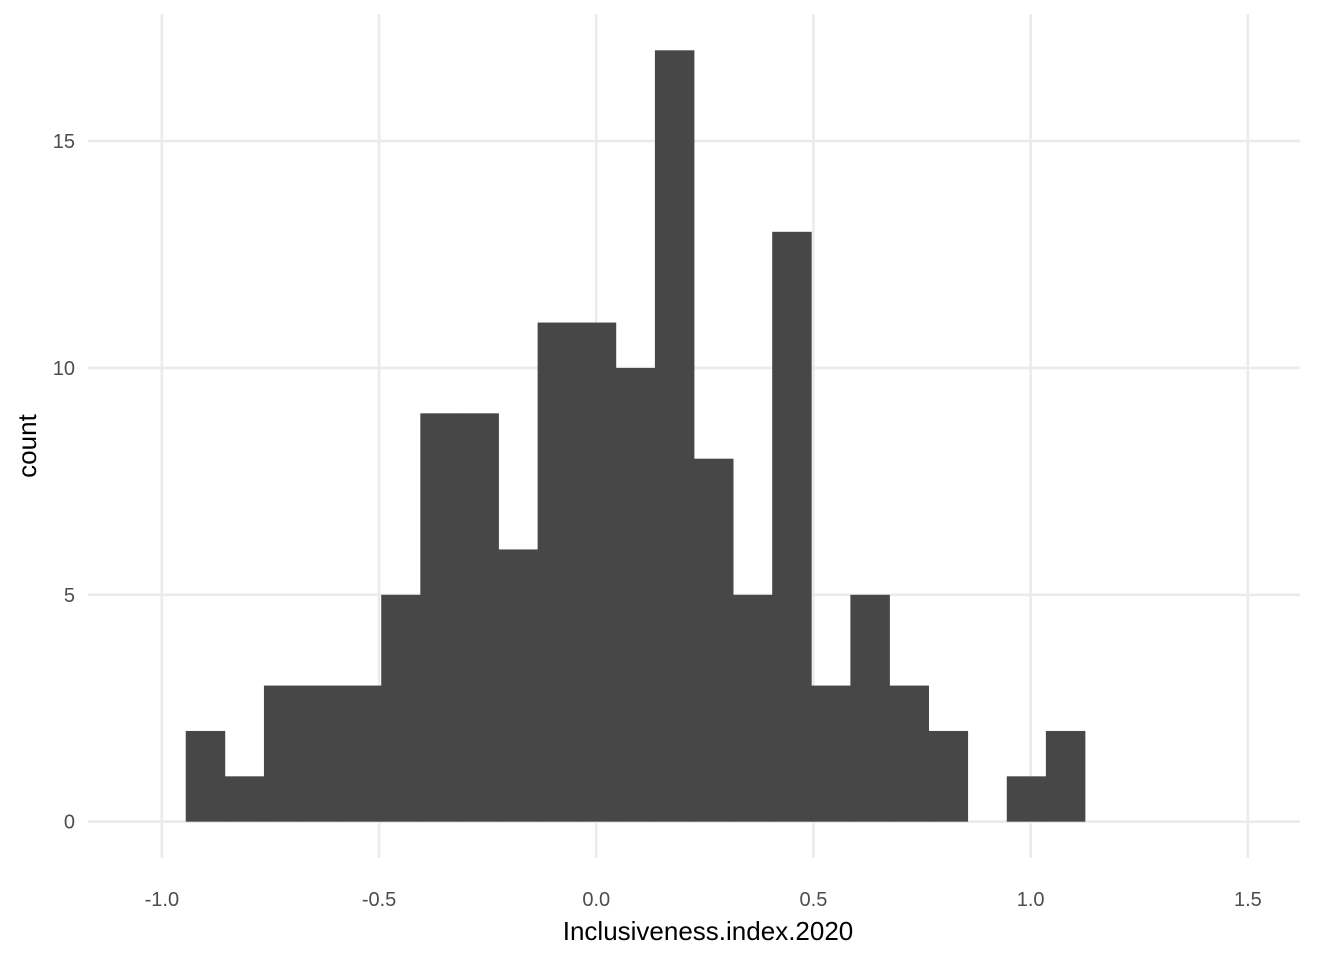  What do you see at coordinates (379, 900) in the screenshot?
I see `x-tick-label: -0.5` at bounding box center [379, 900].